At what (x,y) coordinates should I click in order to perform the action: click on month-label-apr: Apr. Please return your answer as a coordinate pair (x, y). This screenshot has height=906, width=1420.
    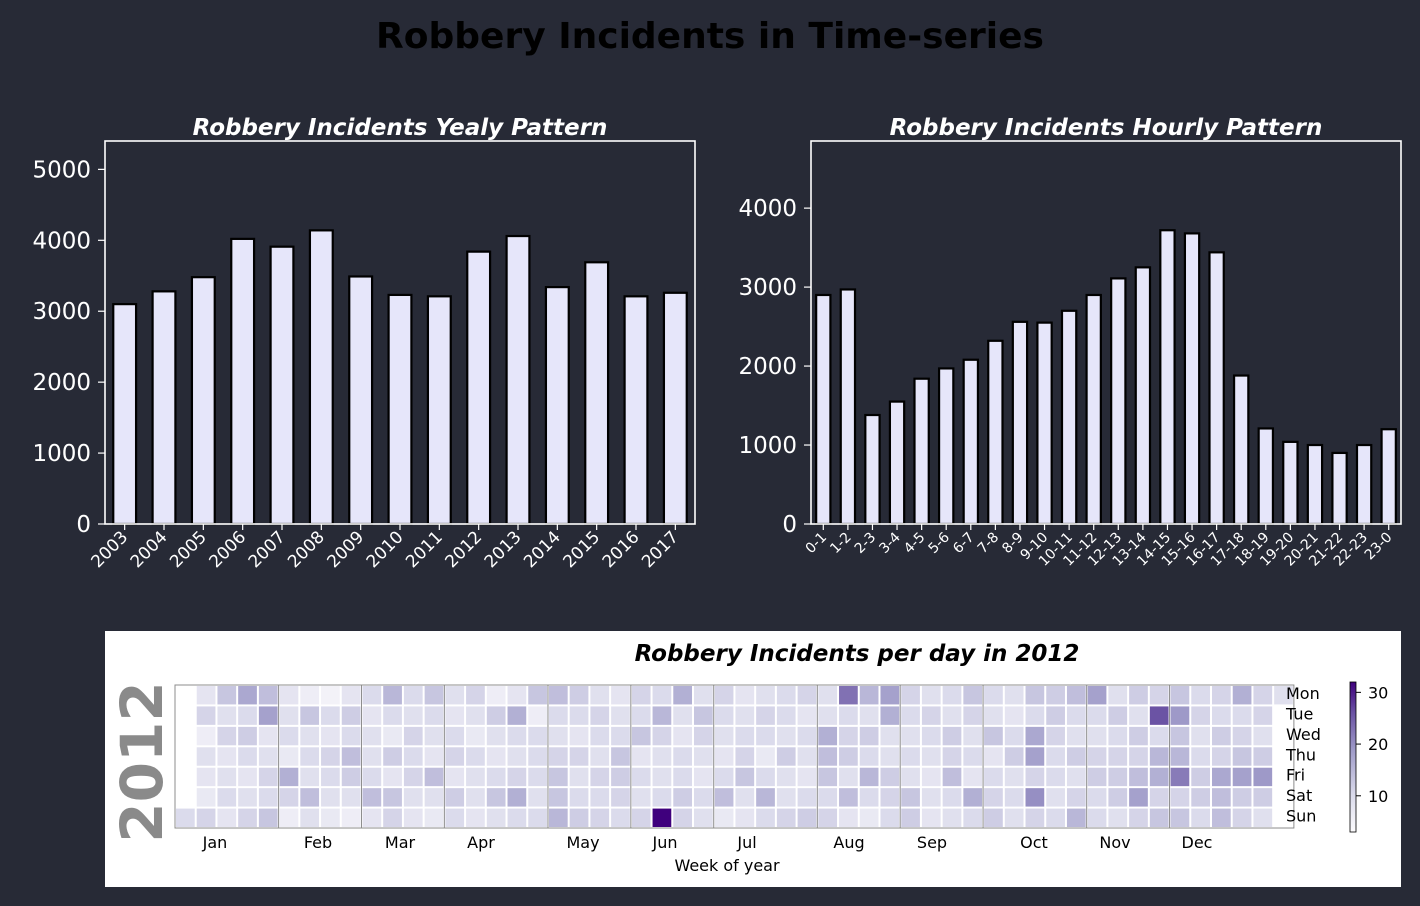
    Looking at the image, I should click on (481, 842).